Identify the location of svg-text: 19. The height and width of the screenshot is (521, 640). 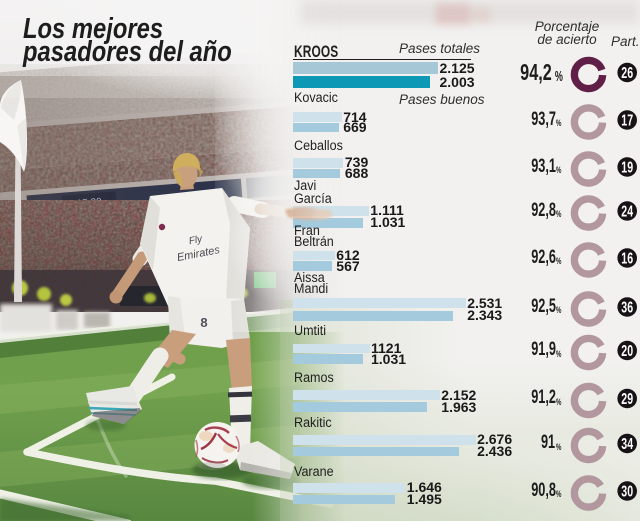
(627, 168).